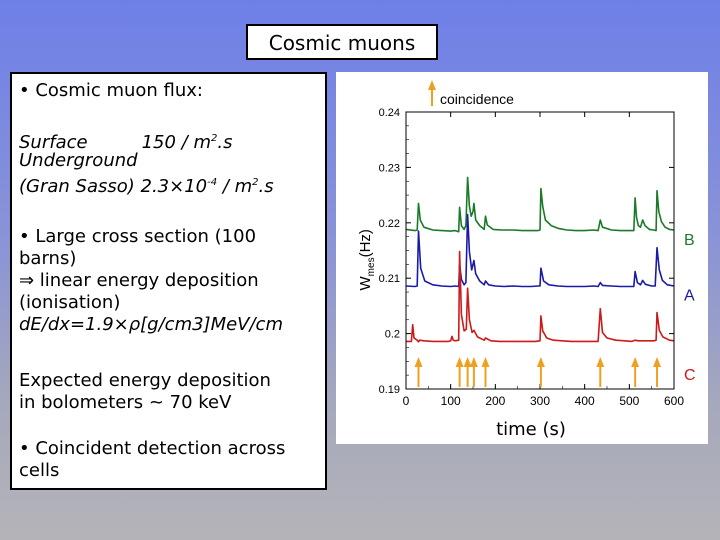  I want to click on x-tick-label: 0, so click(406, 401).